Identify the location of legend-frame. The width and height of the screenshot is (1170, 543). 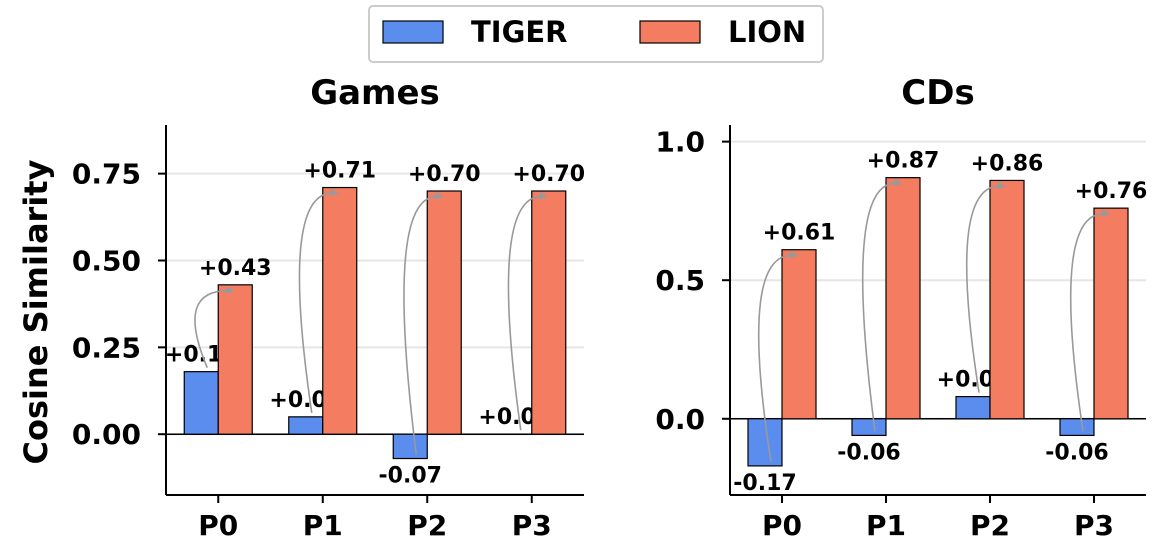
(596, 34).